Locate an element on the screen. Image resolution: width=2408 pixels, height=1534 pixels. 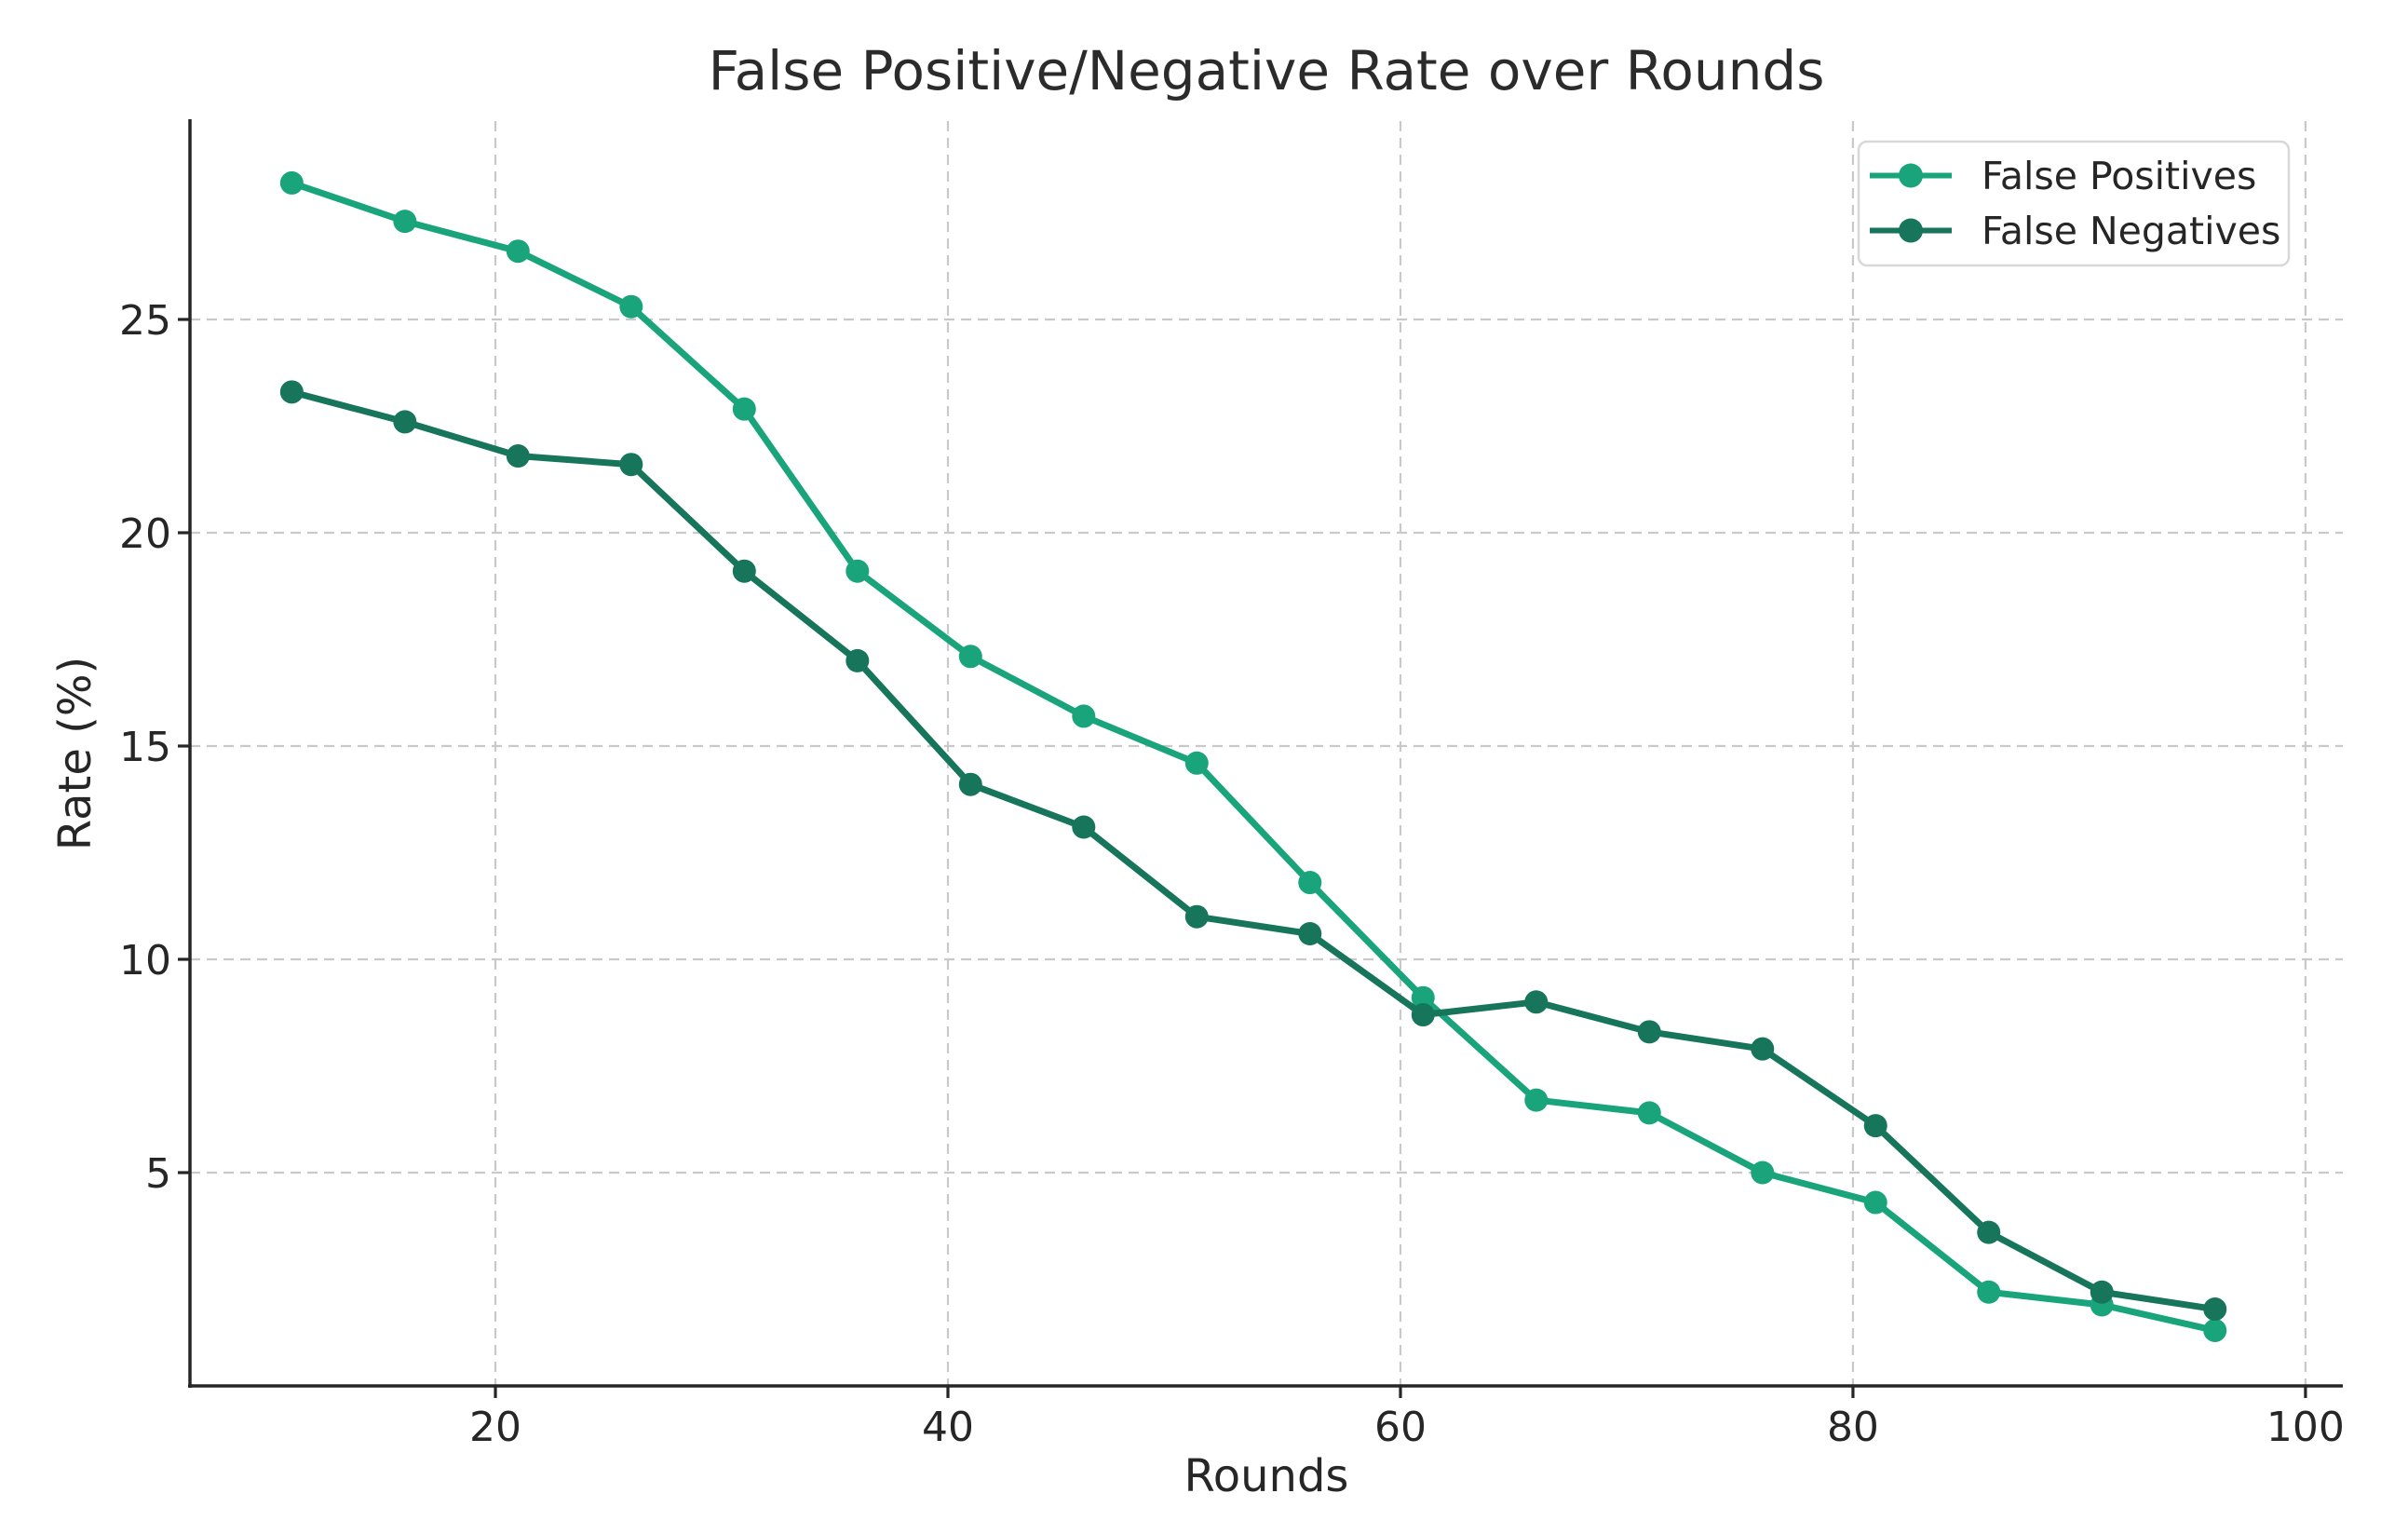
y-axis-label: Rate (%) is located at coordinates (75, 754).